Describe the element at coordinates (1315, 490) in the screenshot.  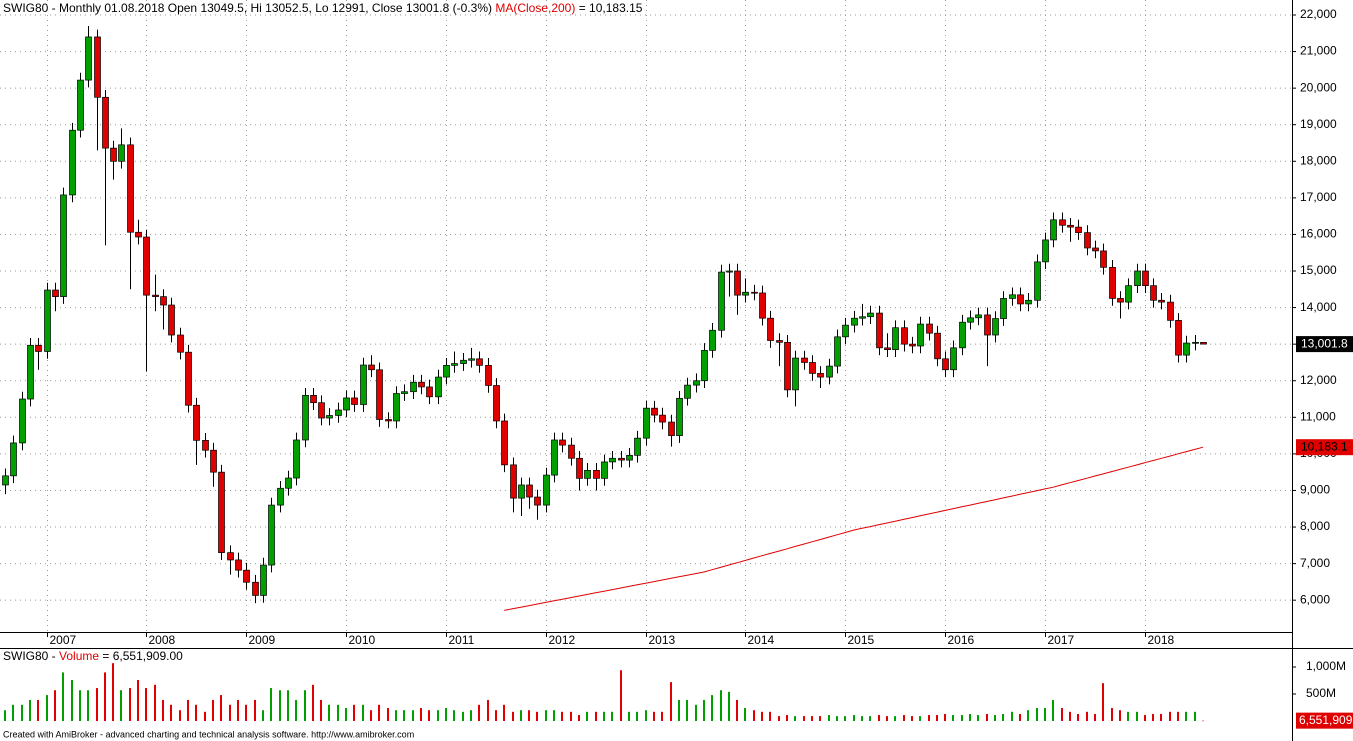
I see `y-tick-label: 9,000` at that location.